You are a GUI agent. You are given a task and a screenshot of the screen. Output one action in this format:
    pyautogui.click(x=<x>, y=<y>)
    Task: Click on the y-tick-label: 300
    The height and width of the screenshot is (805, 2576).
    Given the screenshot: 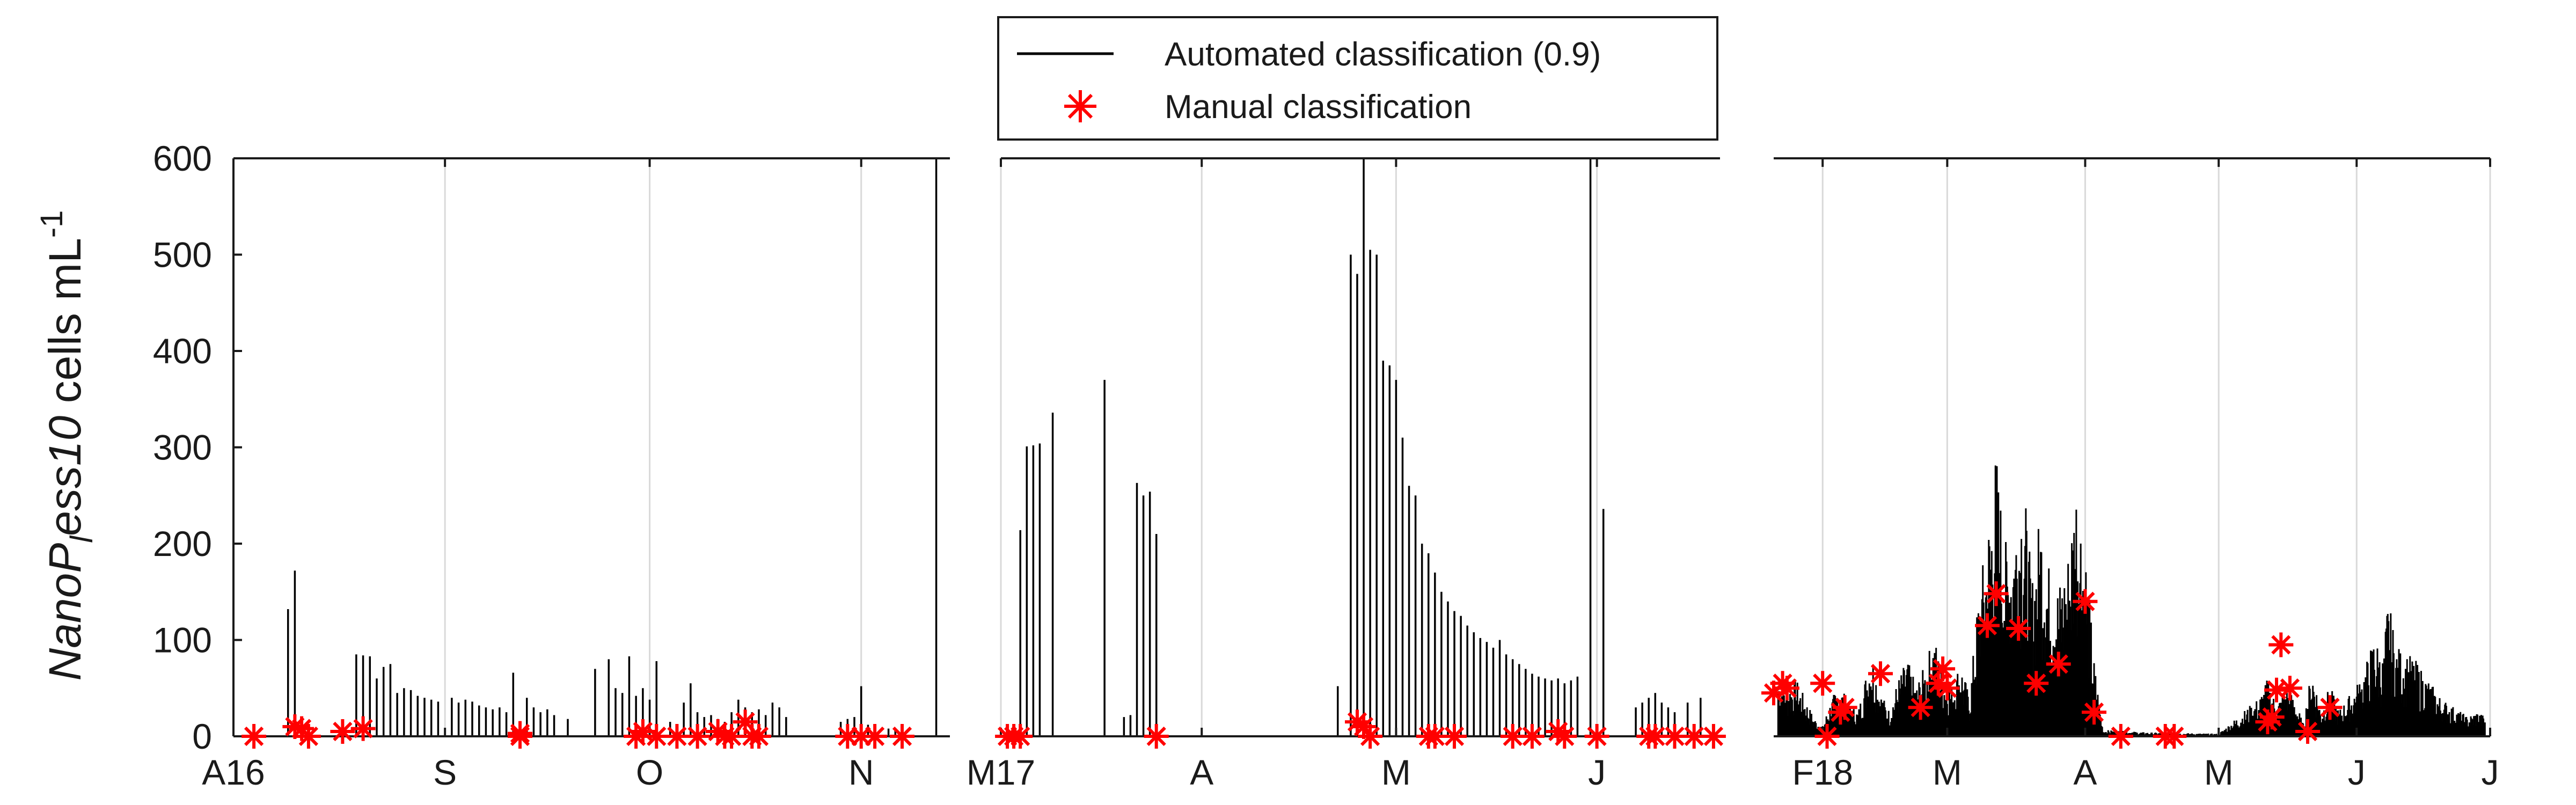 What is the action you would take?
    pyautogui.click(x=182, y=447)
    